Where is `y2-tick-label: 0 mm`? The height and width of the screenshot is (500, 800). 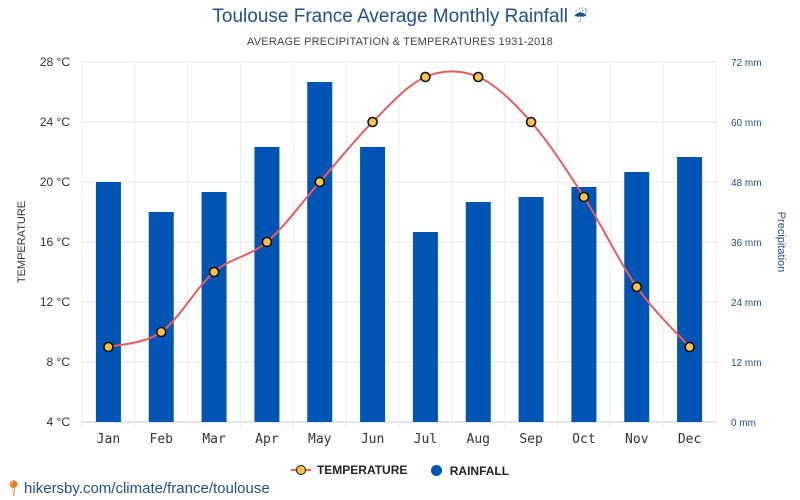
y2-tick-label: 0 mm is located at coordinates (743, 423).